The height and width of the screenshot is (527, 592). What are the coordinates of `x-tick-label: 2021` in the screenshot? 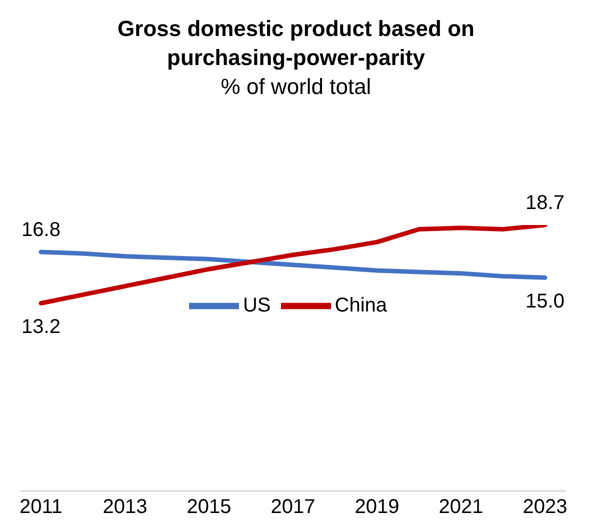 It's located at (461, 507).